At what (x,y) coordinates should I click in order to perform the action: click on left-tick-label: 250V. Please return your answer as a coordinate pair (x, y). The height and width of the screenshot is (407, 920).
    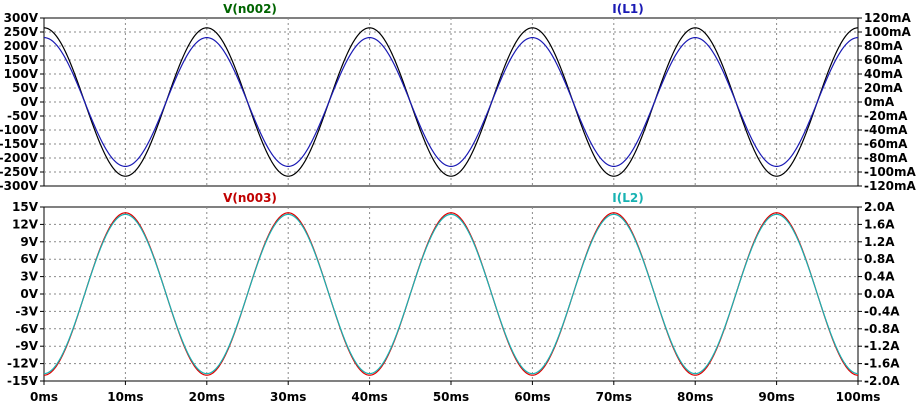
    Looking at the image, I should click on (21, 32).